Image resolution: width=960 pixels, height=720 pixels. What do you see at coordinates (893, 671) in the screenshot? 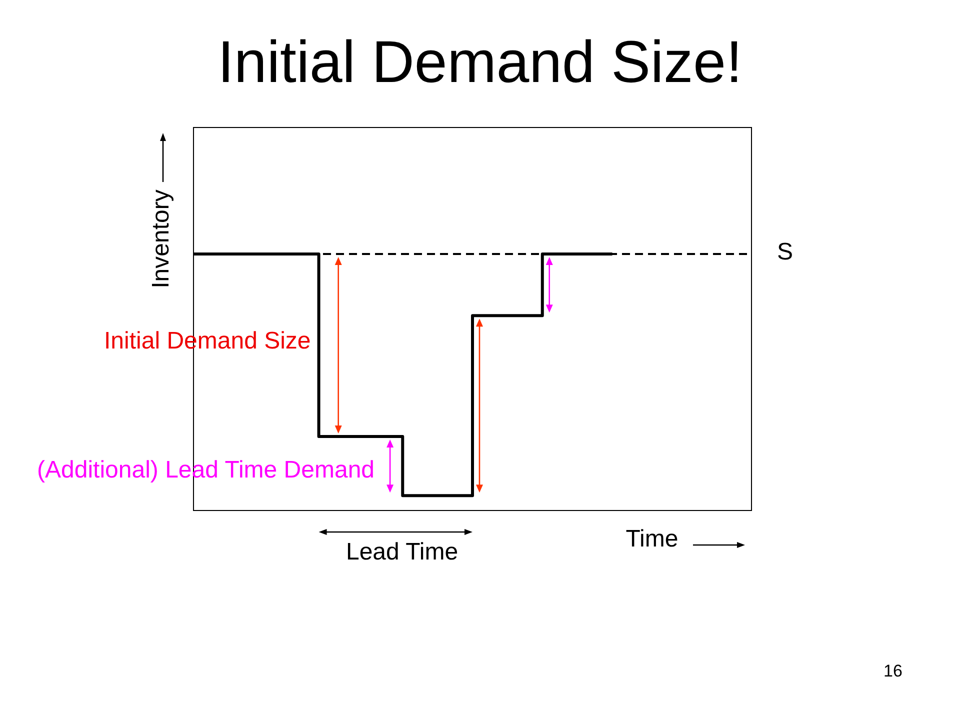
I see `text: 16` at bounding box center [893, 671].